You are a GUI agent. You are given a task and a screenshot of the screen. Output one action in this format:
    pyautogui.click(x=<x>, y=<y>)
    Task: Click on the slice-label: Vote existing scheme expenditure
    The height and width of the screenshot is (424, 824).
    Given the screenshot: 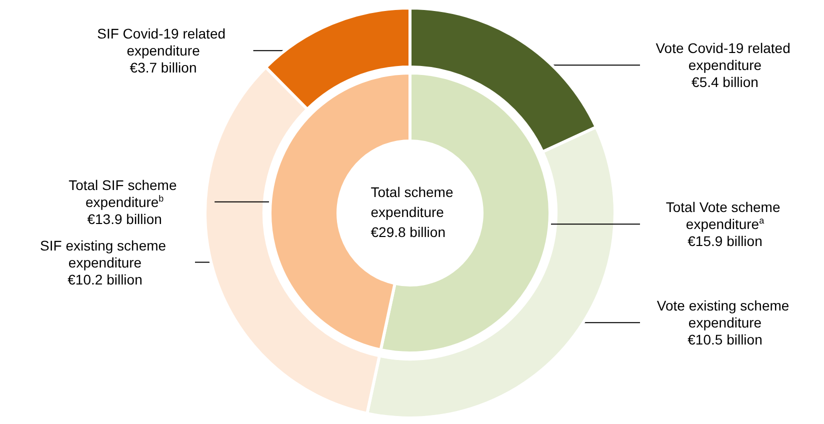 What is the action you would take?
    pyautogui.click(x=725, y=314)
    